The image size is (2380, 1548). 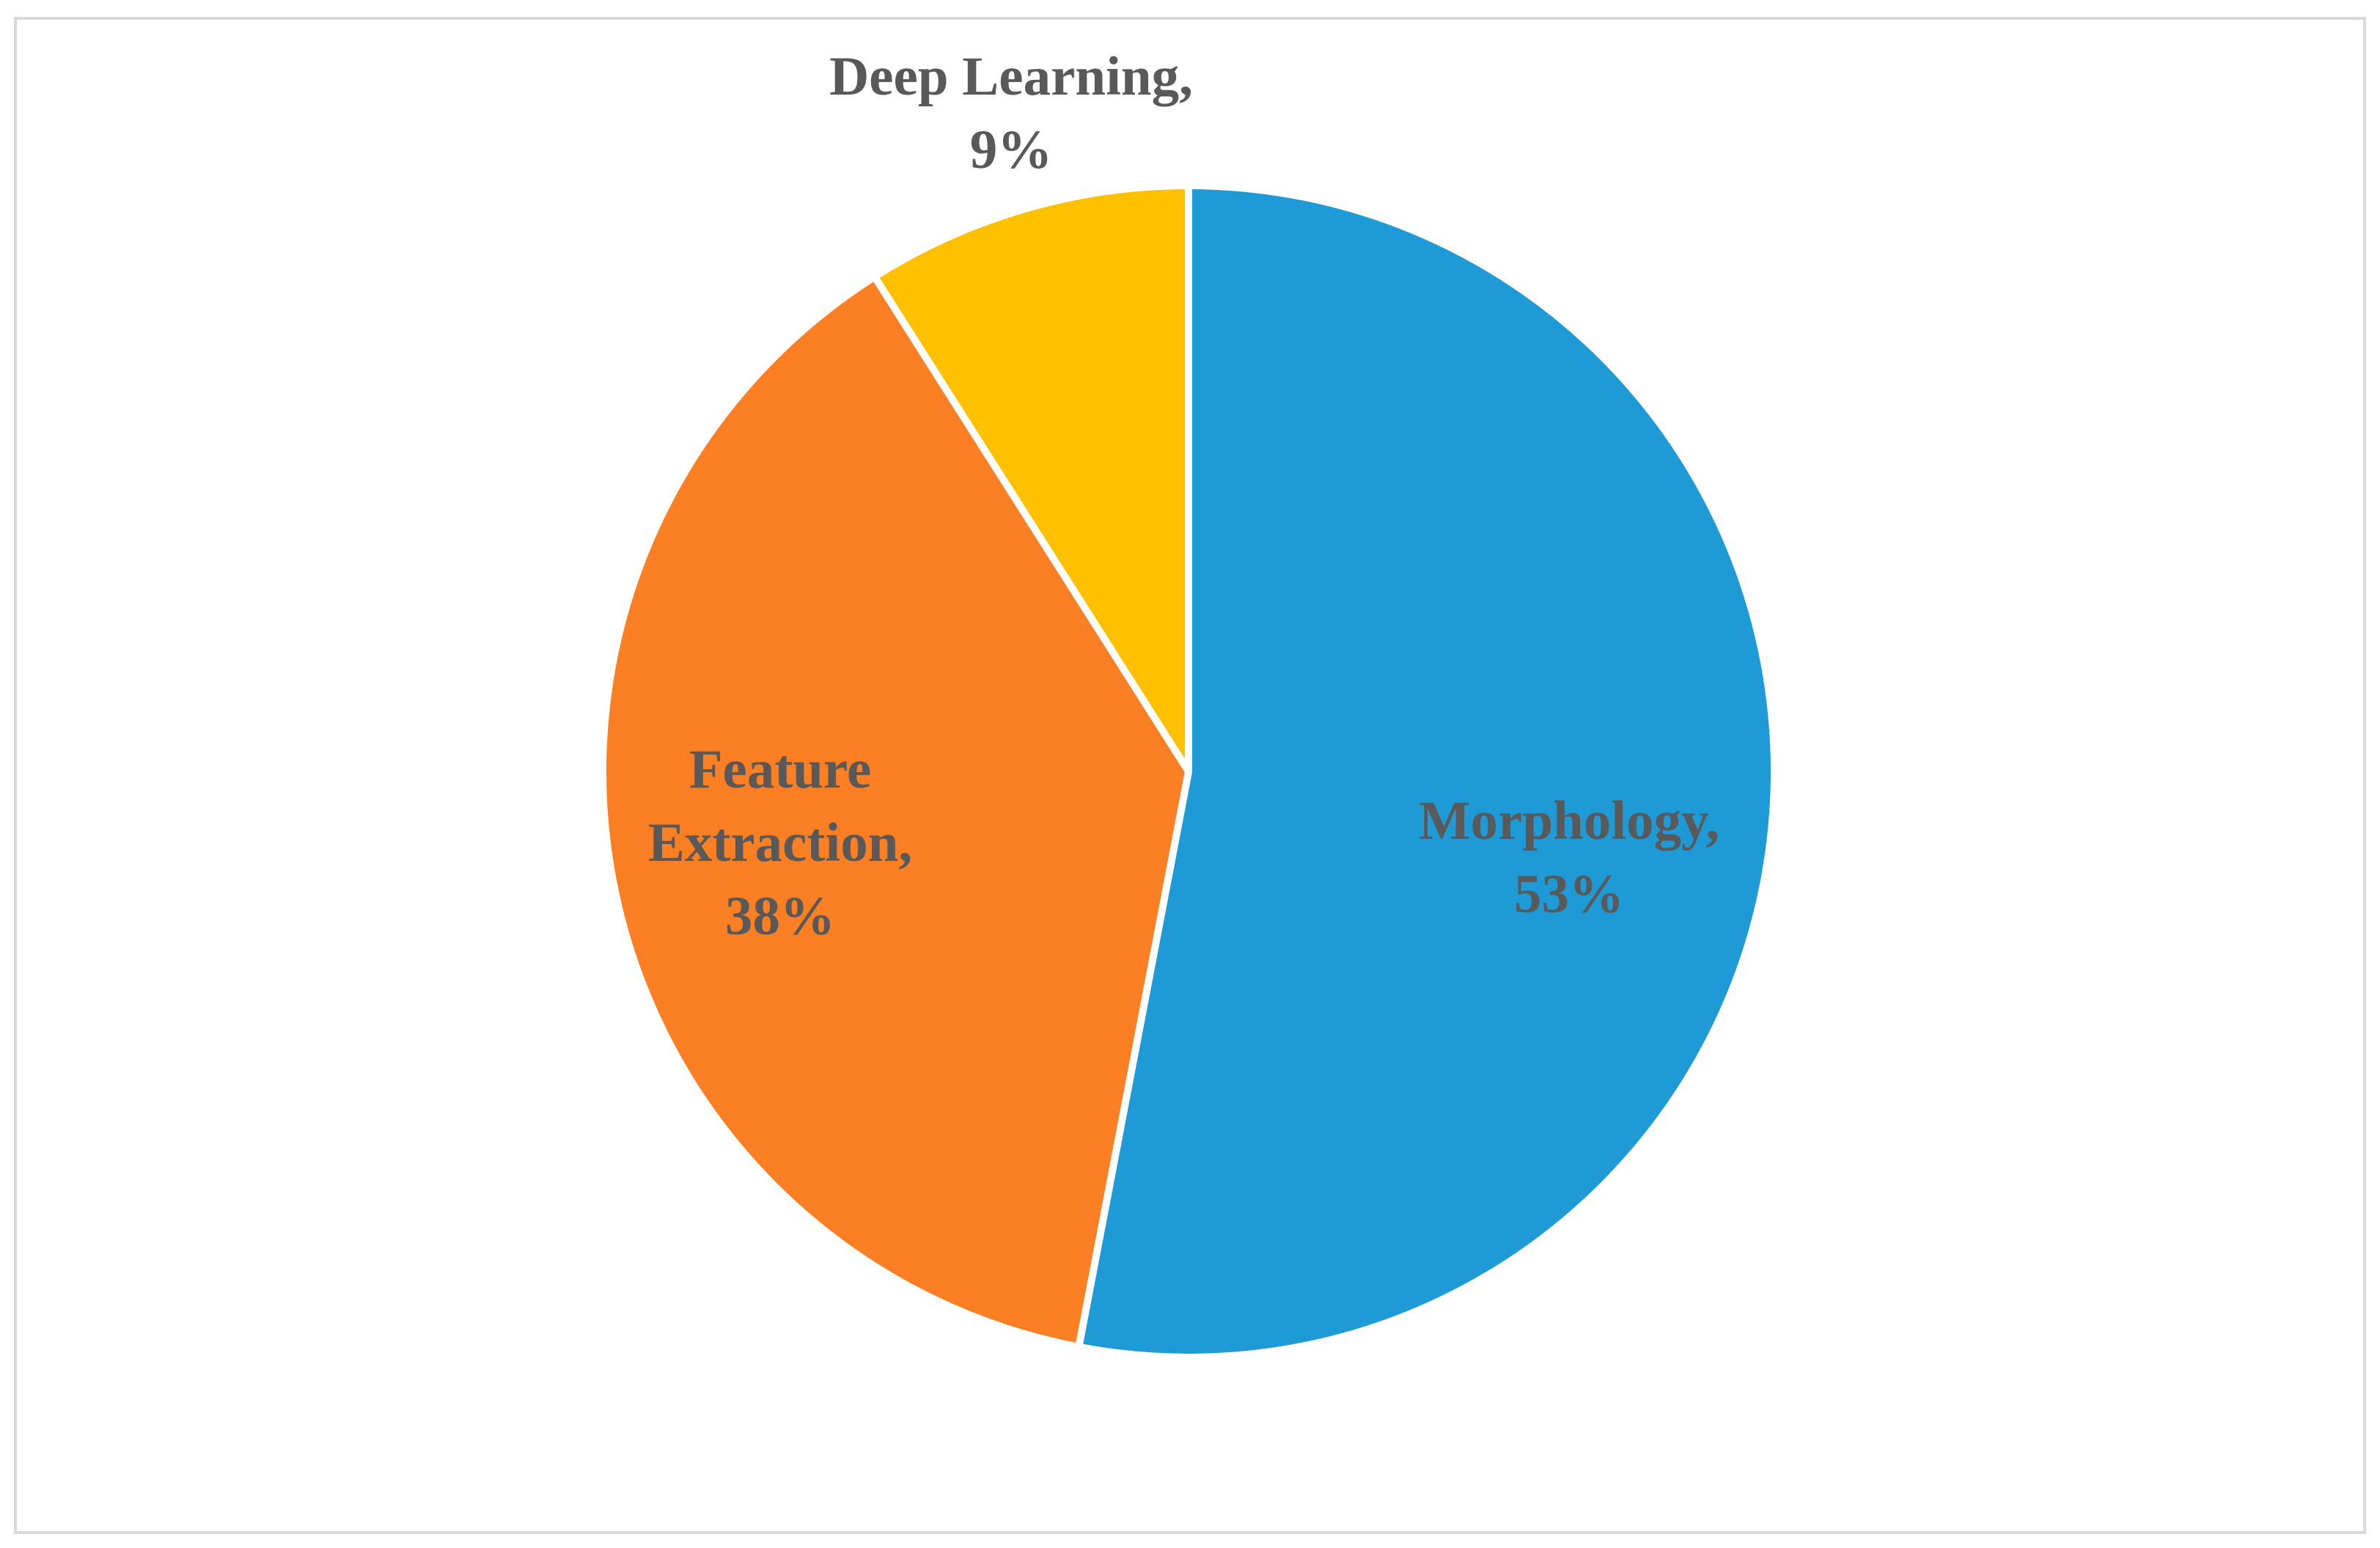 What do you see at coordinates (1011, 76) in the screenshot?
I see `category-label: Deep Learning,` at bounding box center [1011, 76].